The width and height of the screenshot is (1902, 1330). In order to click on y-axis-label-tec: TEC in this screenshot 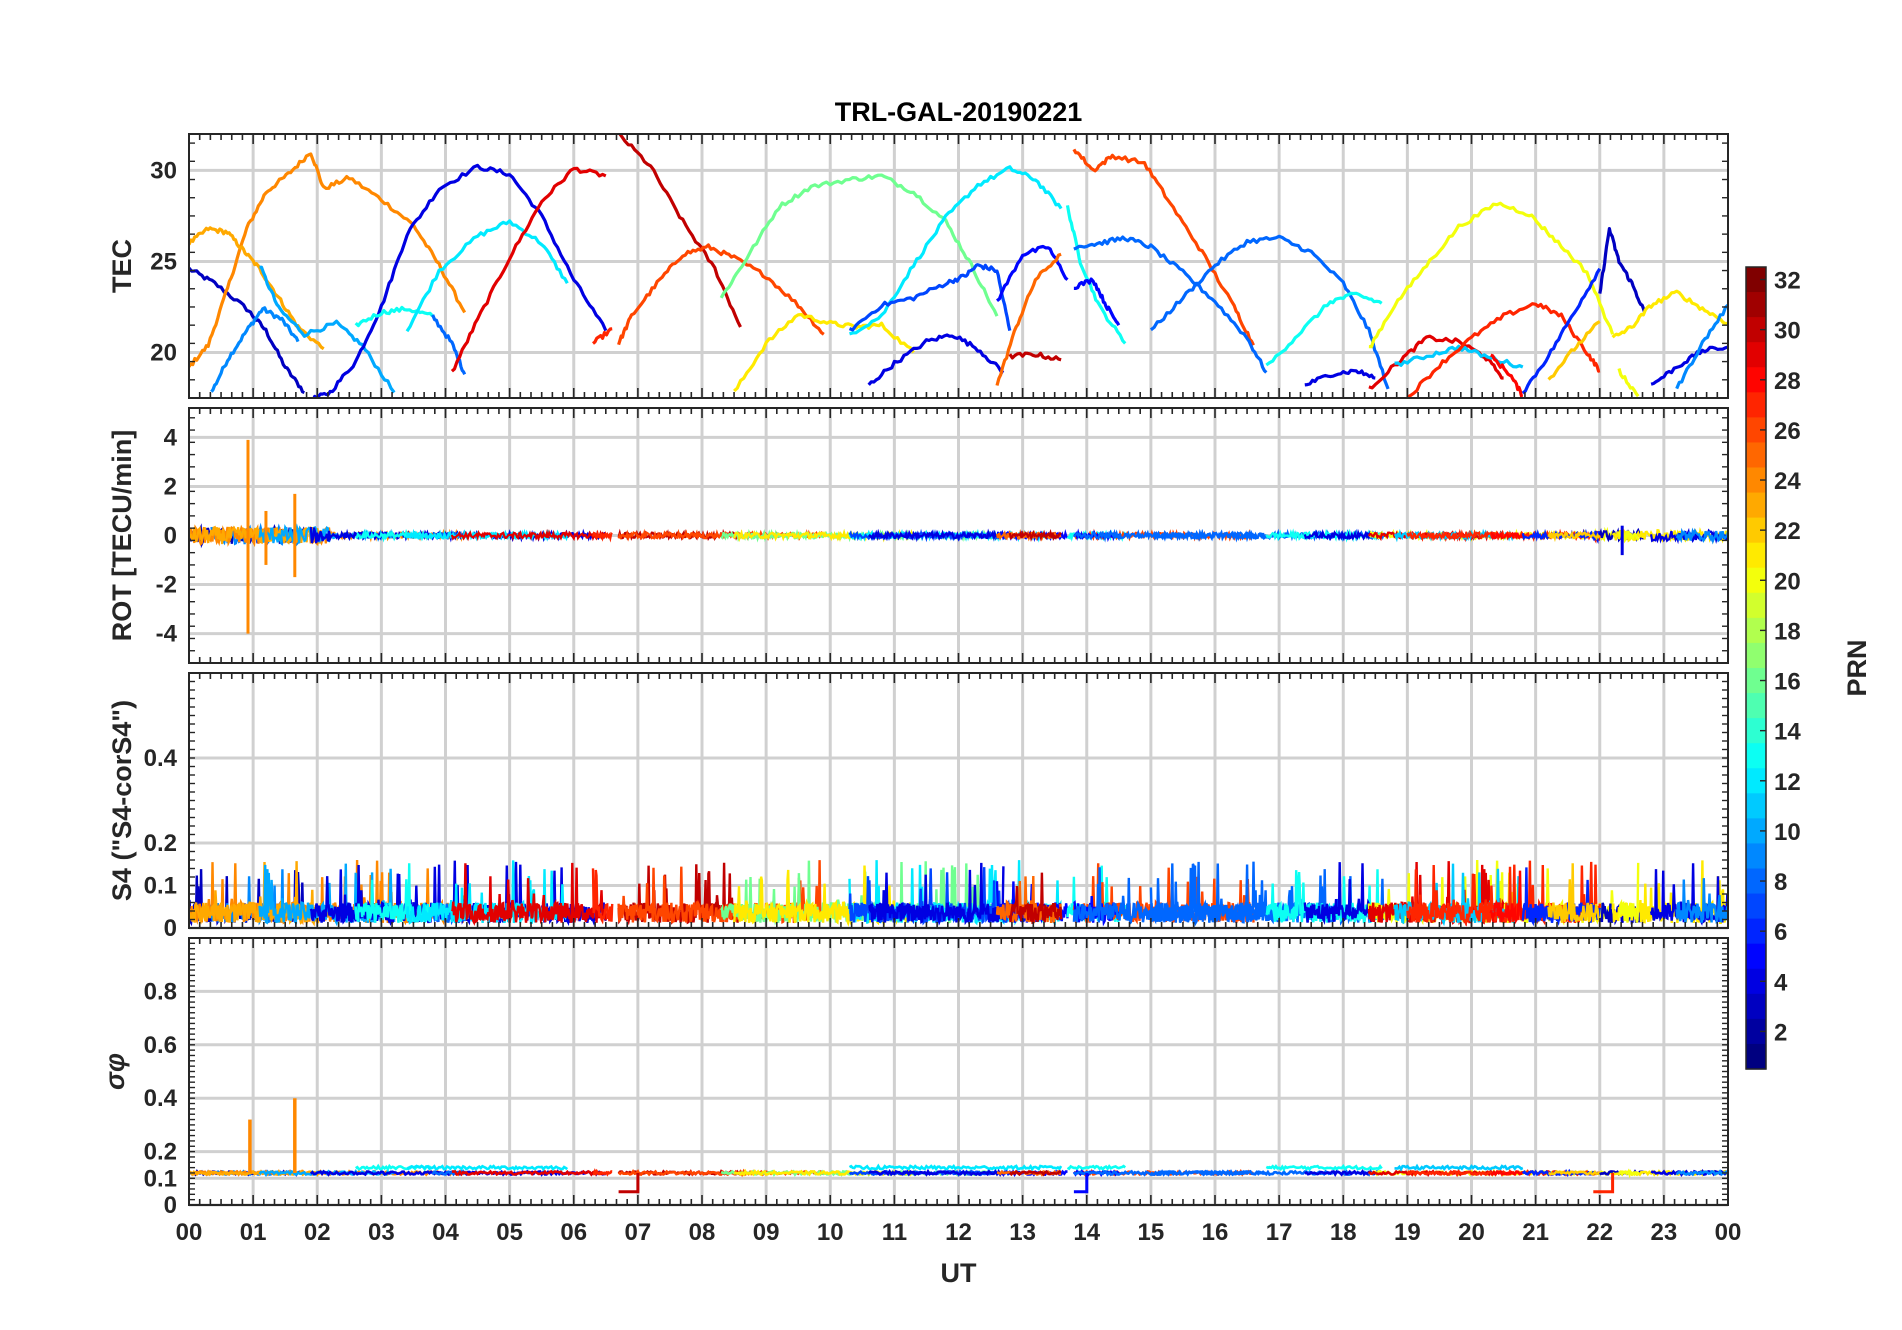, I will do `click(122, 266)`.